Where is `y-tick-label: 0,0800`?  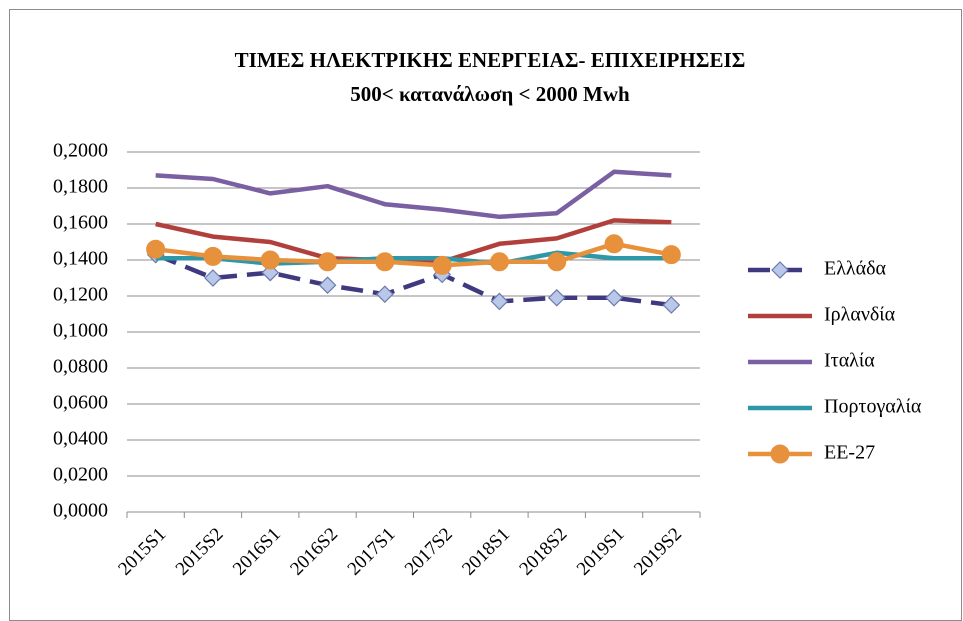 y-tick-label: 0,0800 is located at coordinates (80, 367).